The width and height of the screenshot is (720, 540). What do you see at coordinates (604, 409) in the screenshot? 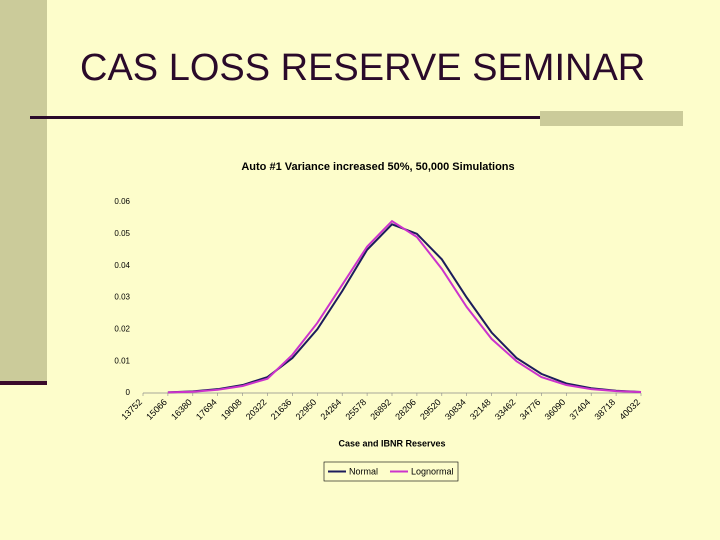
I see `x-tick-label: 38718` at bounding box center [604, 409].